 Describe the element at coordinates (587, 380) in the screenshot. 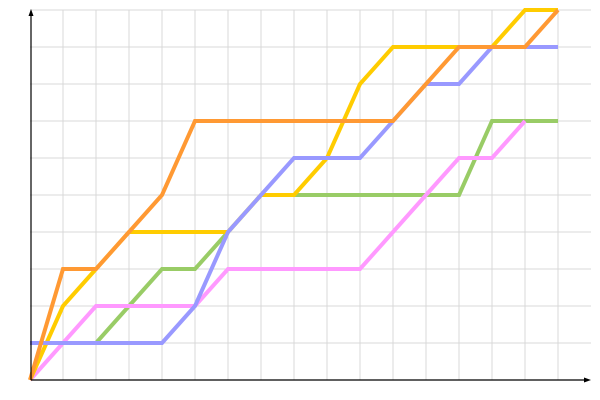

I see `x-axis-arrow-icon` at that location.